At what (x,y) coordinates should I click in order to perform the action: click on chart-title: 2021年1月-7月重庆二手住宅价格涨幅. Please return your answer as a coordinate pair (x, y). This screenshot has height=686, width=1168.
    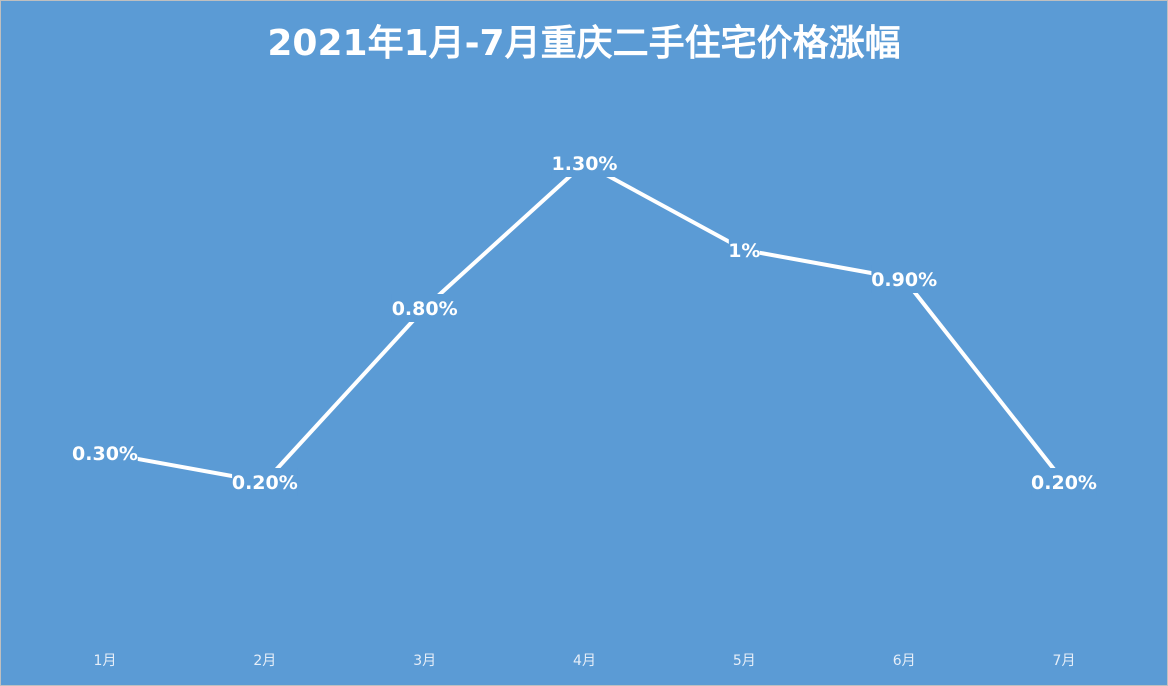
    Looking at the image, I should click on (584, 43).